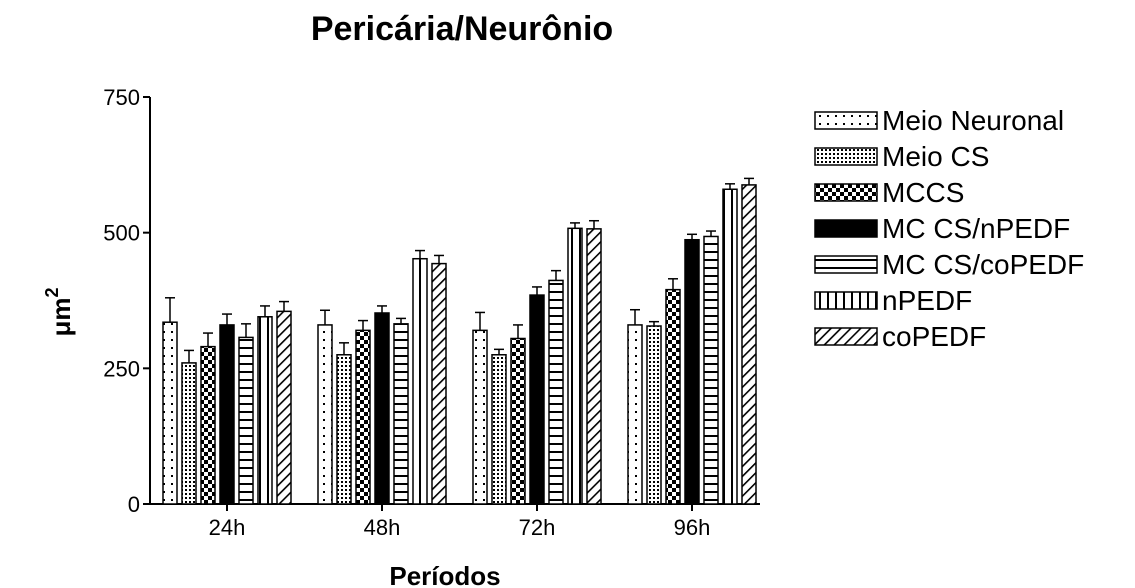 Image resolution: width=1135 pixels, height=588 pixels. Describe the element at coordinates (121, 233) in the screenshot. I see `y-tick-label: 500` at that location.